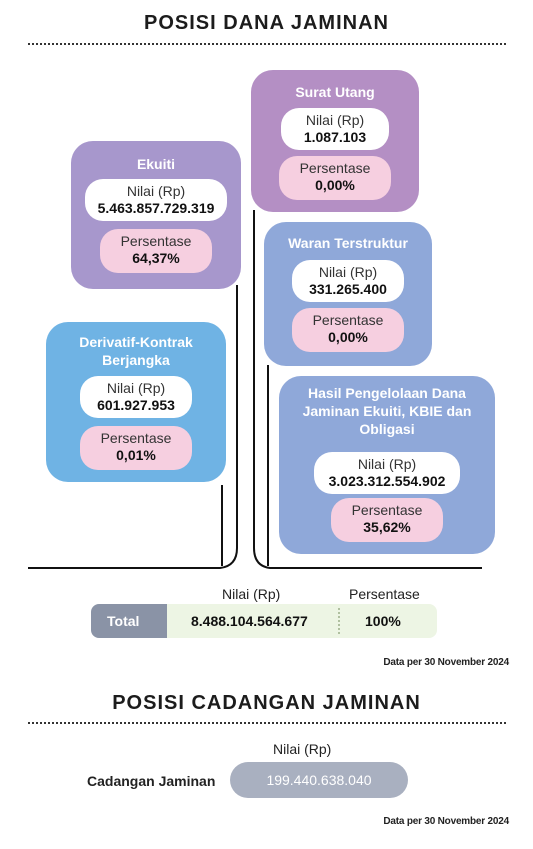 The height and width of the screenshot is (849, 533). Describe the element at coordinates (302, 749) in the screenshot. I see `cadangan-header-nilai: Nilai (Rp)` at that location.